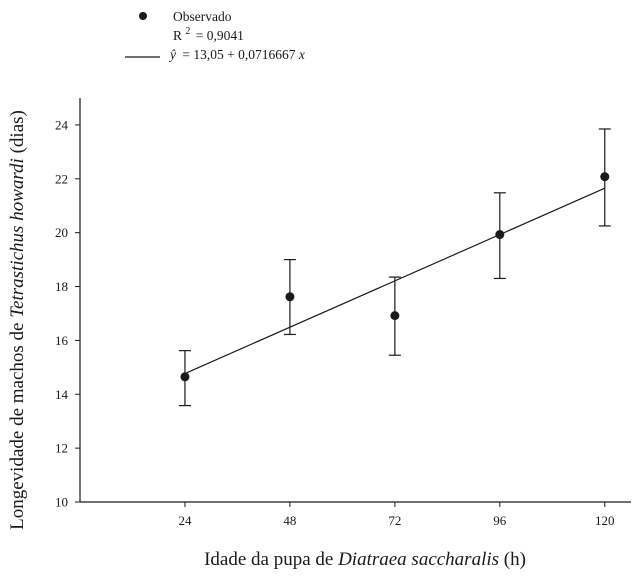  What do you see at coordinates (17, 238) in the screenshot?
I see `y-axis-title-italic: Tetrastichus howardi` at bounding box center [17, 238].